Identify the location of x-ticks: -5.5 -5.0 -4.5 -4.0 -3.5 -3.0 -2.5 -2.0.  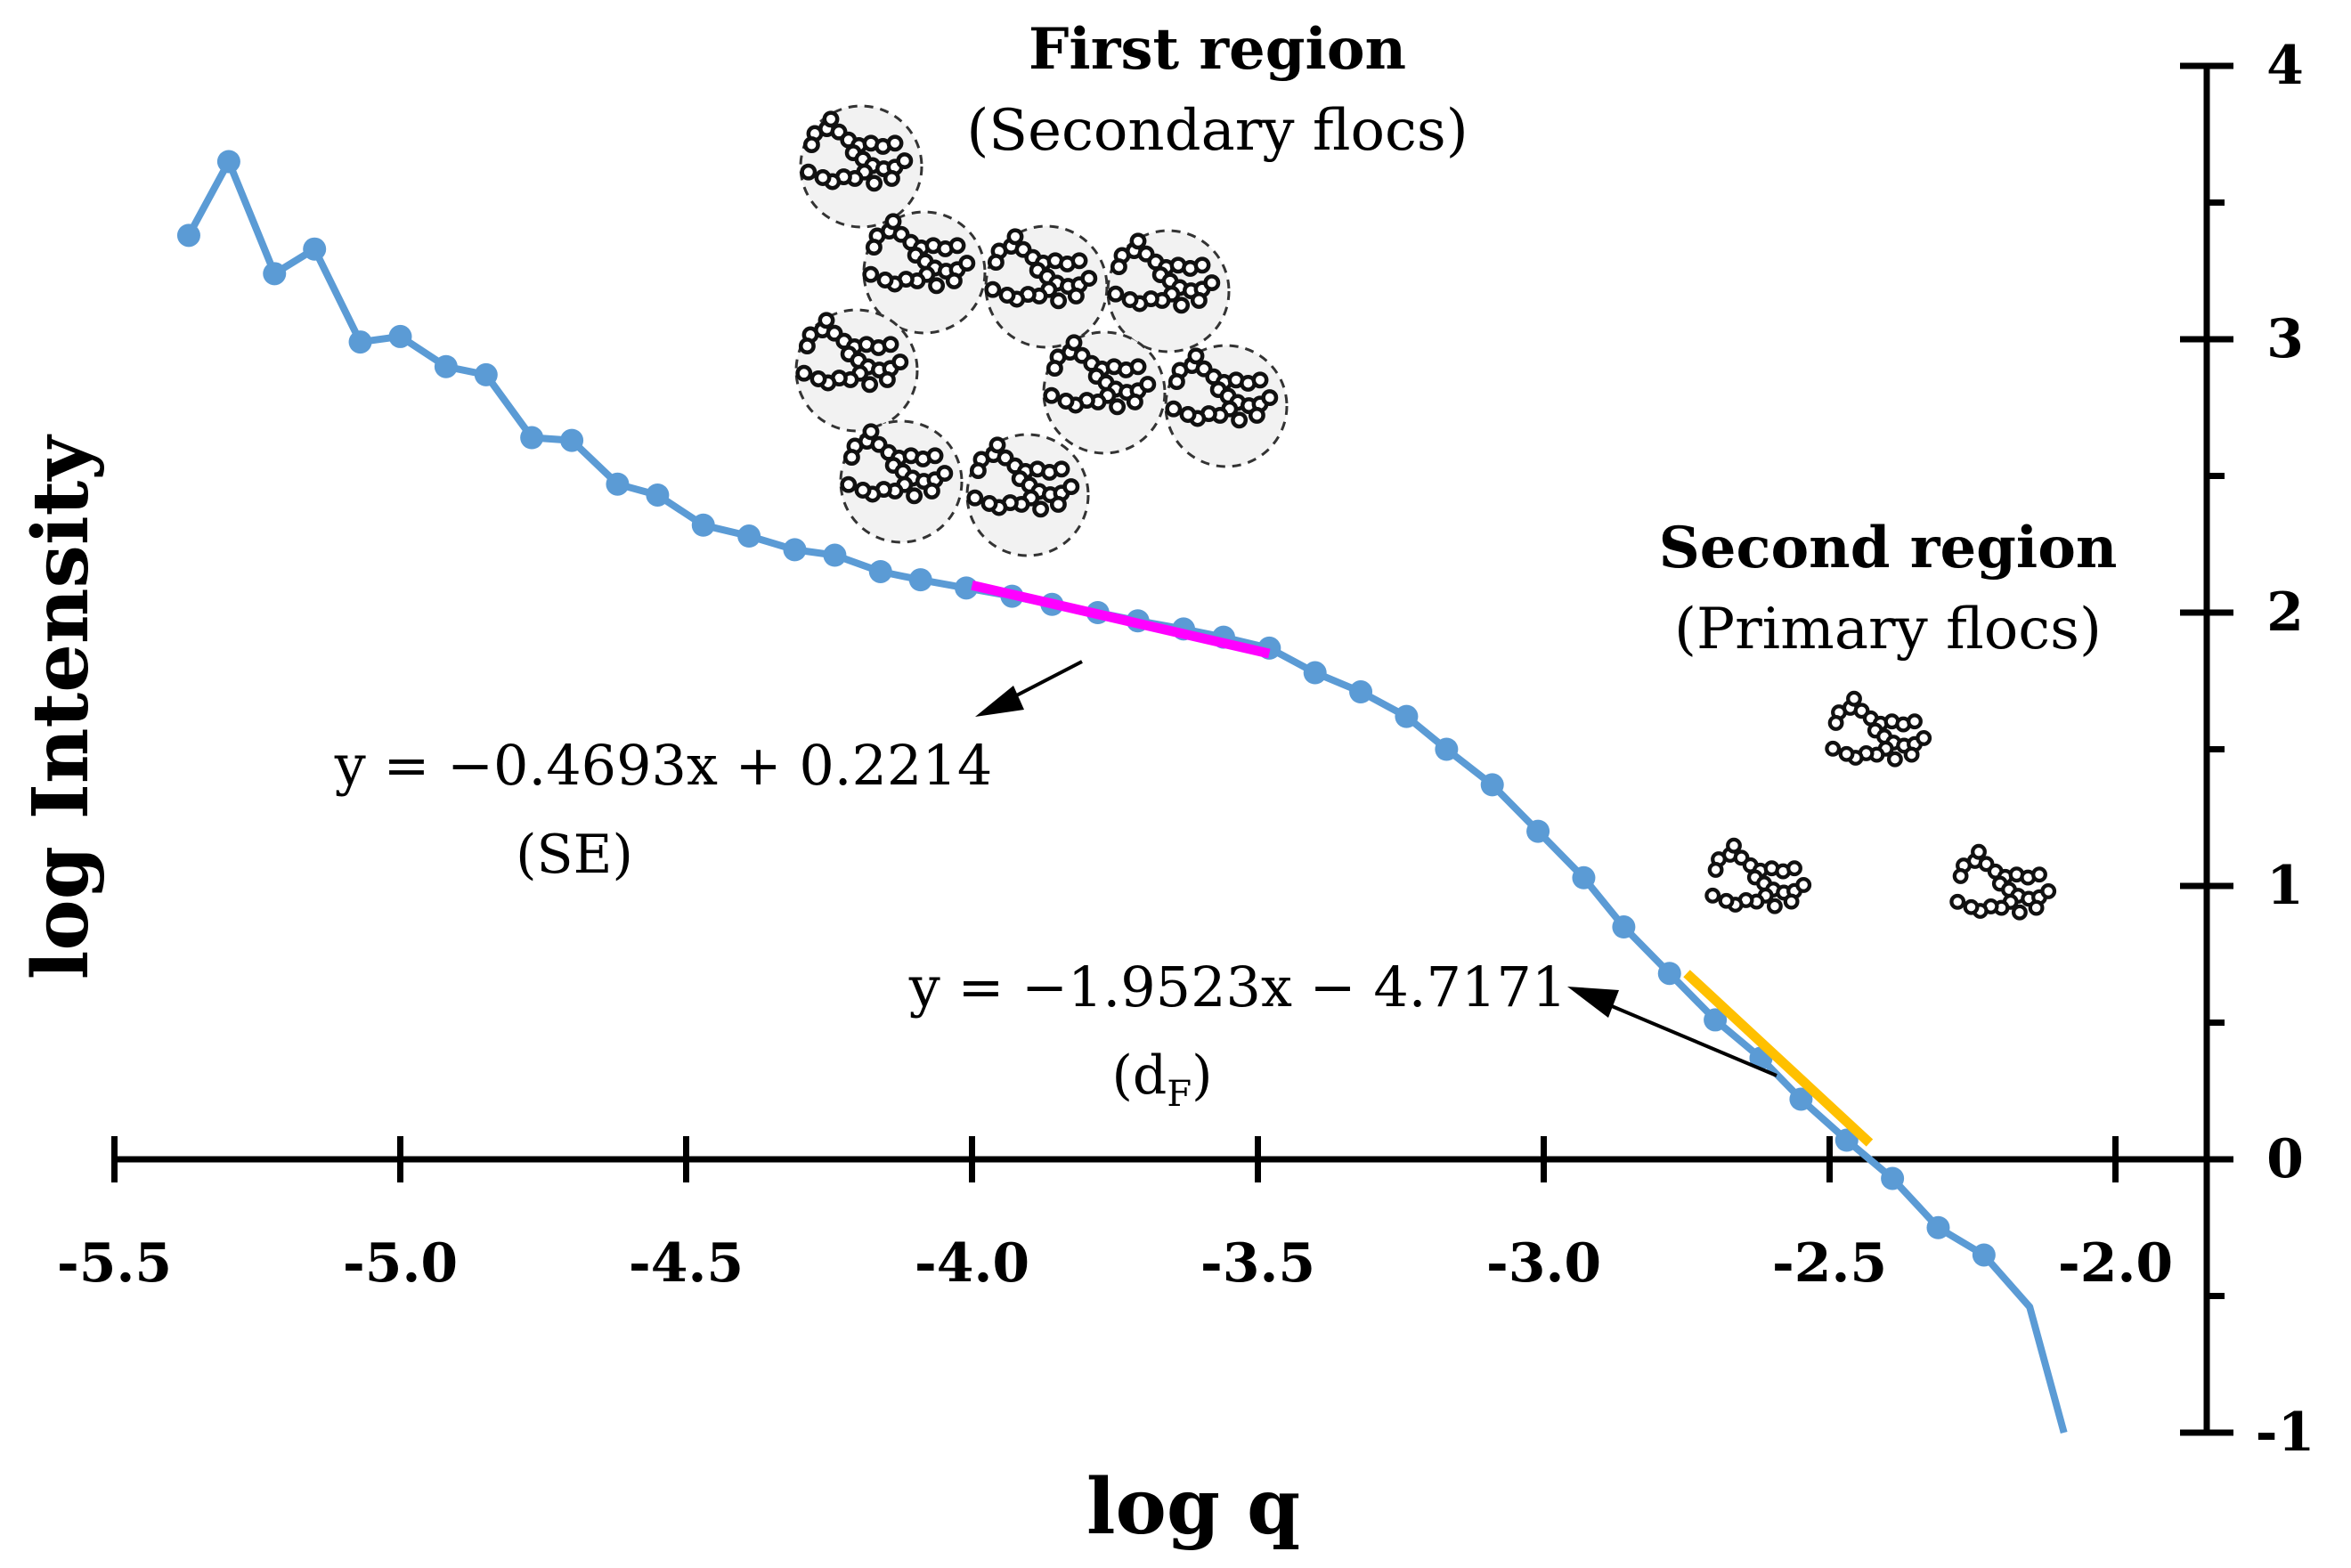
(1115, 1215).